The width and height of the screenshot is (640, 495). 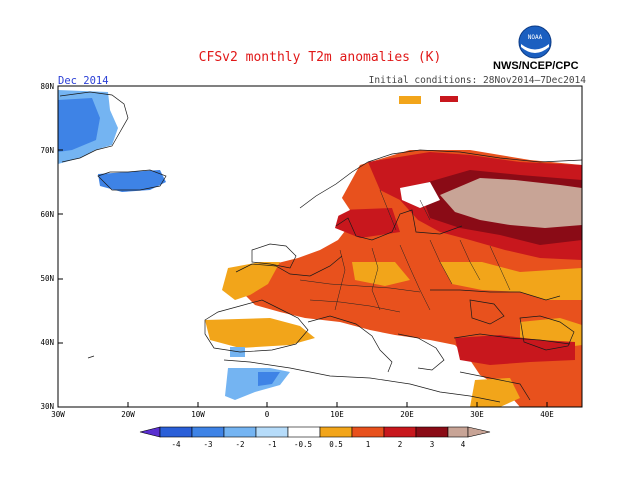 I want to click on logo-text: NOAA, so click(x=535, y=37).